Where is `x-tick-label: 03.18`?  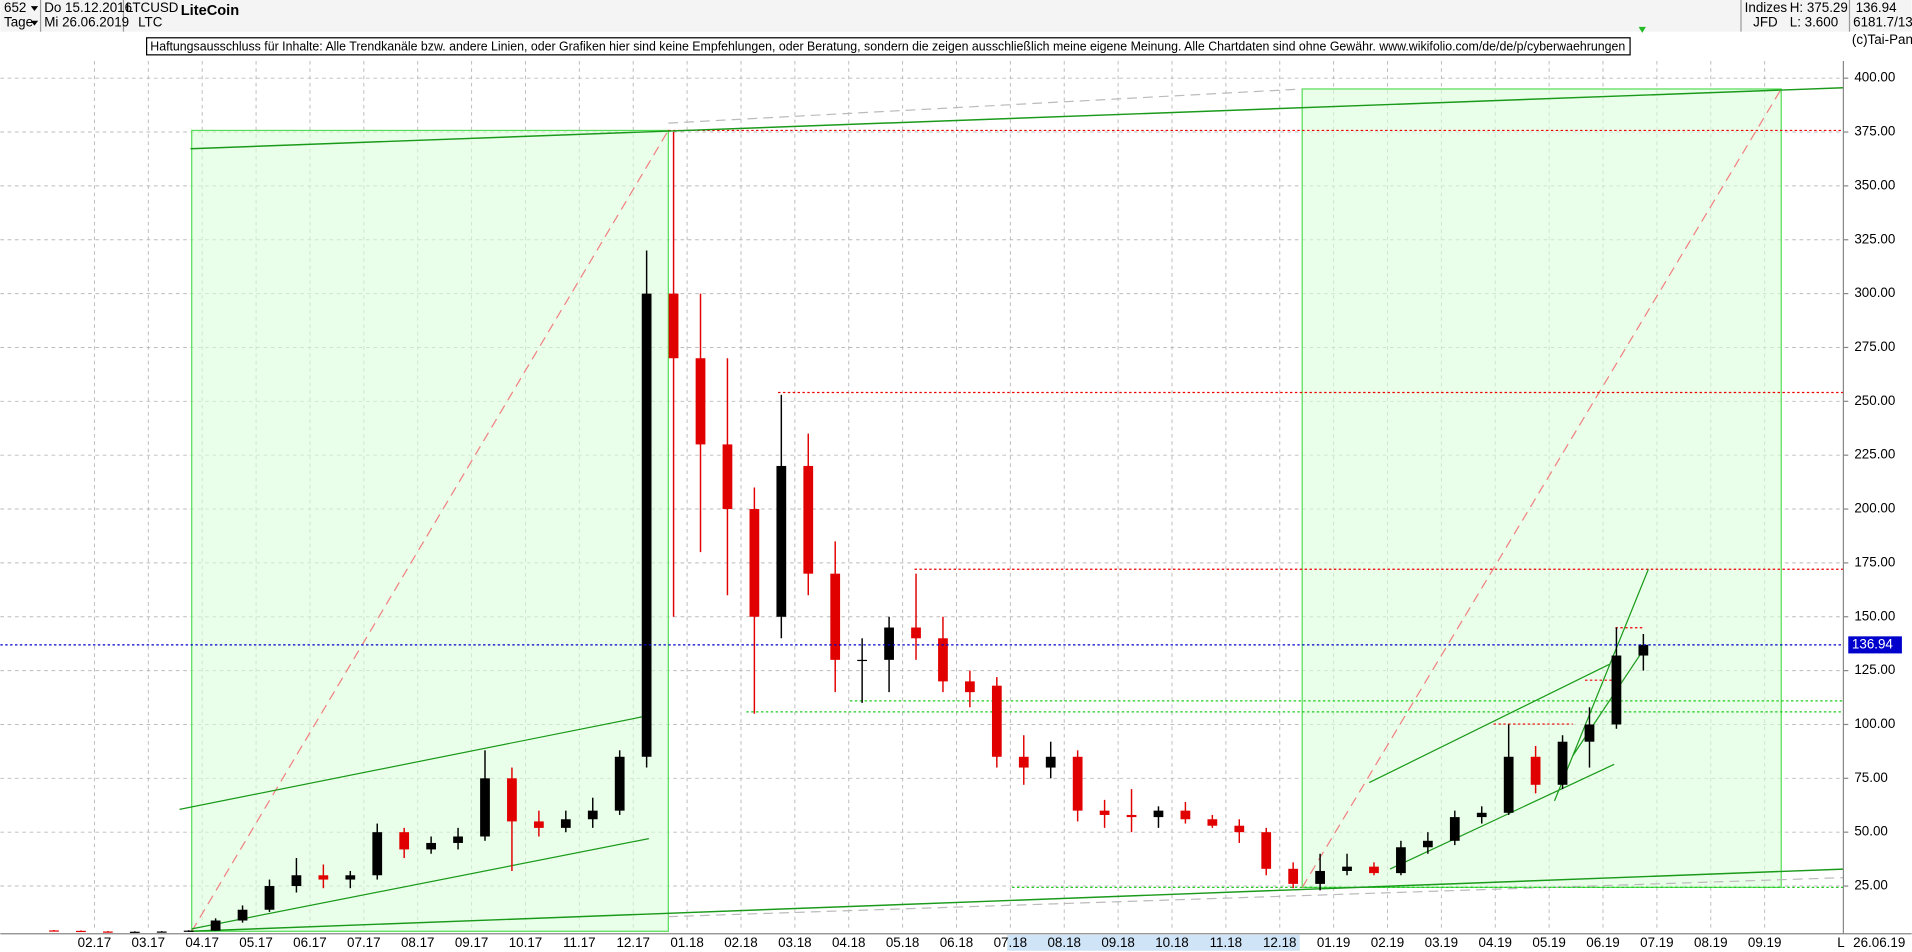 x-tick-label: 03.18 is located at coordinates (795, 942).